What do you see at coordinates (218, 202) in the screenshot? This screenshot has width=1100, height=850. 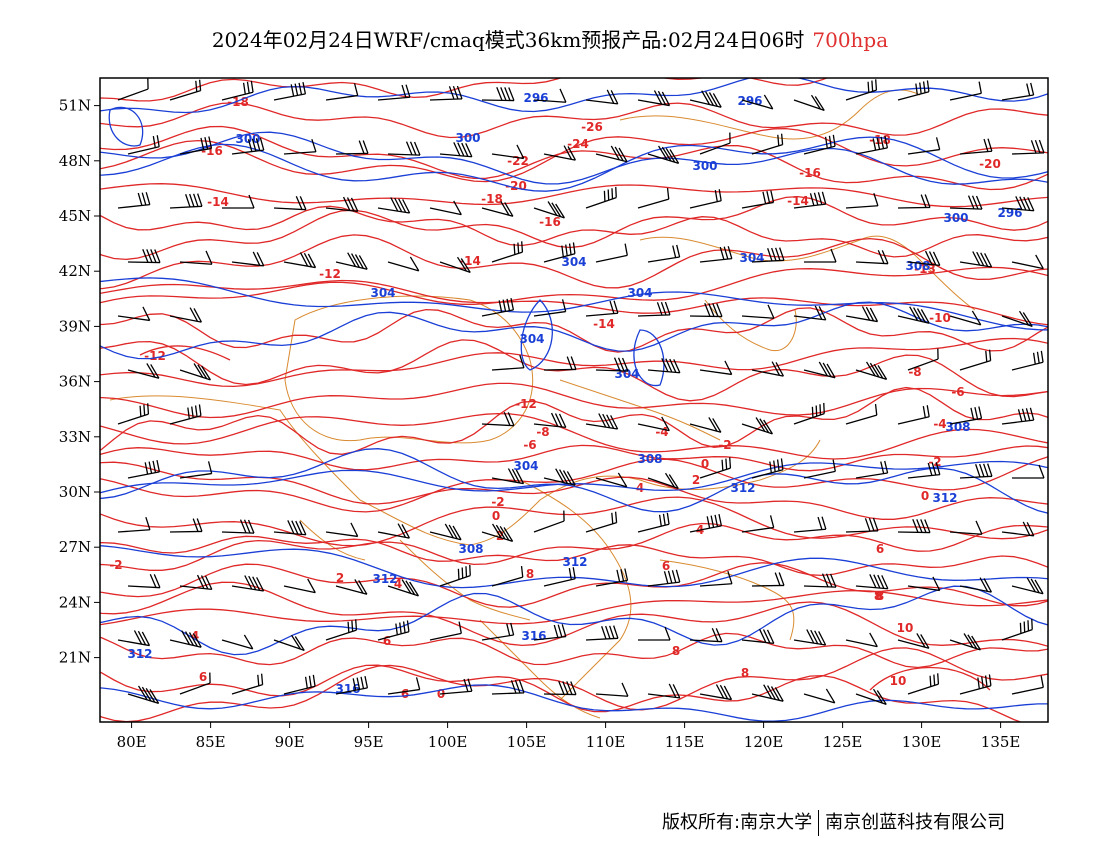 I see `temperature-contour-label: -14` at bounding box center [218, 202].